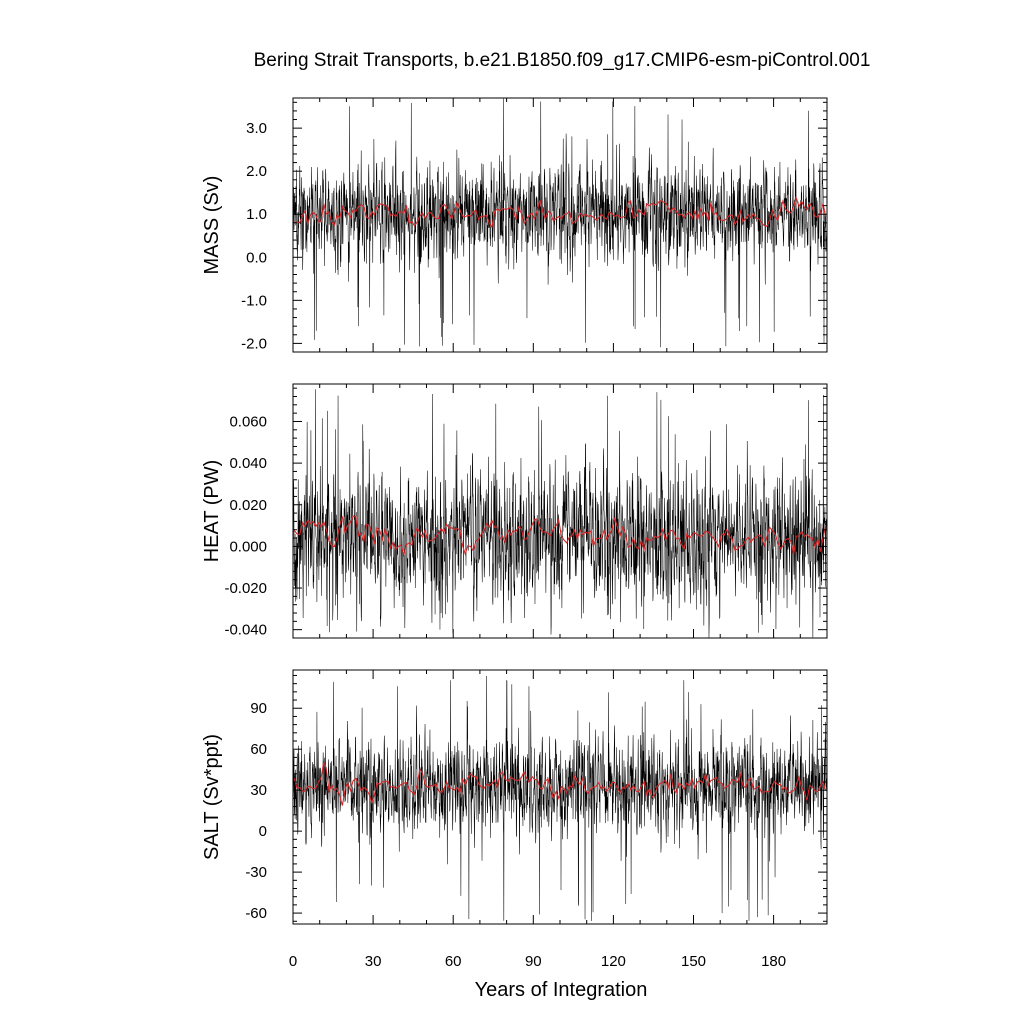  What do you see at coordinates (258, 708) in the screenshot?
I see `y-tick-label: 90` at bounding box center [258, 708].